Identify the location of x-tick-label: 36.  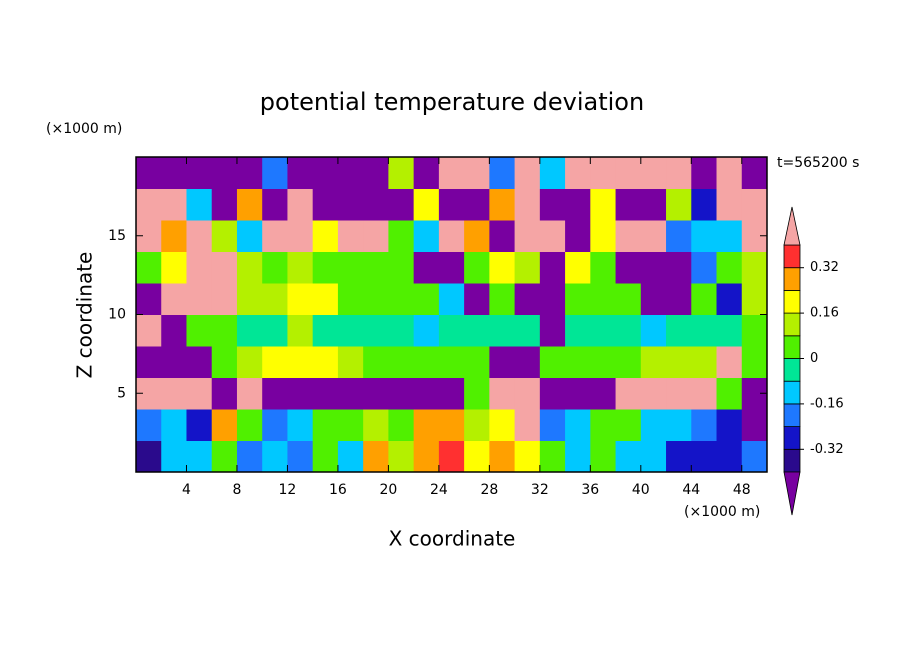
(590, 490).